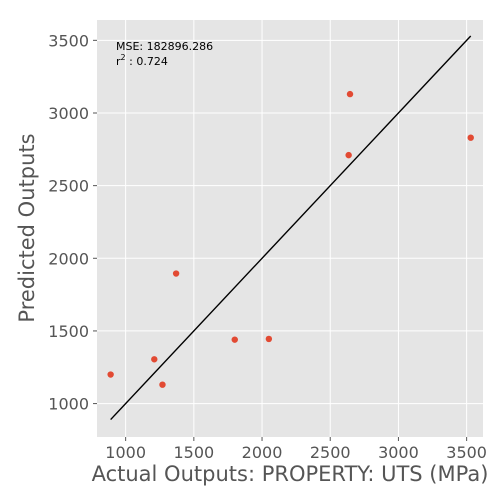 This screenshot has height=504, width=504. Describe the element at coordinates (68, 404) in the screenshot. I see `y-tick-label: 1000` at that location.